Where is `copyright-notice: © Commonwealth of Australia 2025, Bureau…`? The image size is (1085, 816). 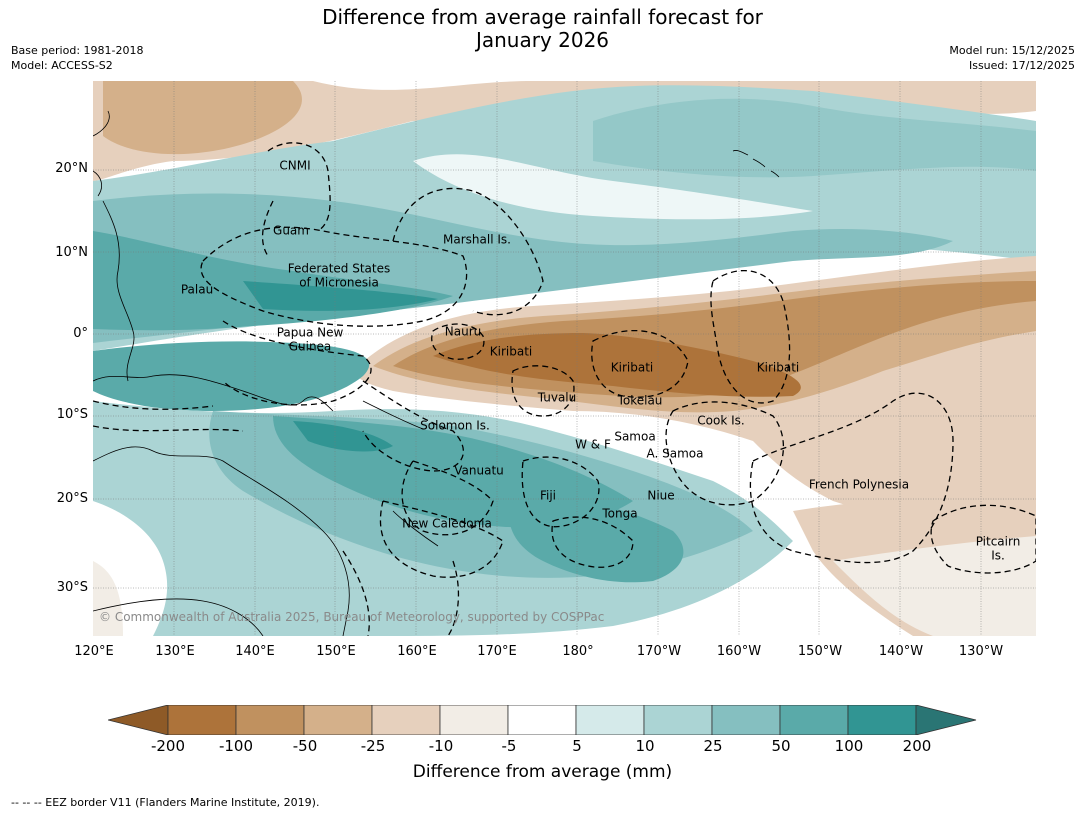 copyright-notice: © Commonwealth of Australia 2025, Bureau… is located at coordinates (352, 617).